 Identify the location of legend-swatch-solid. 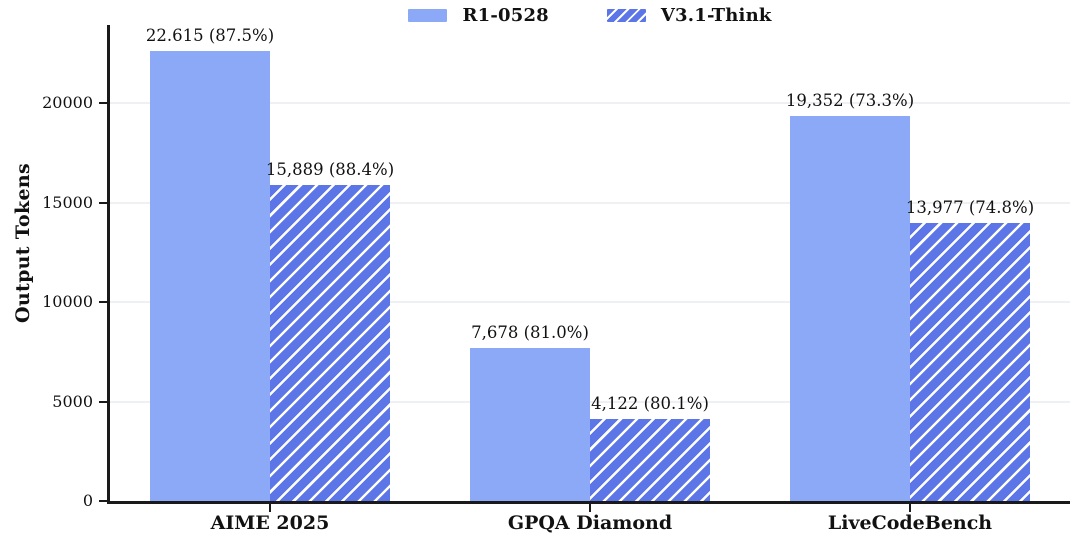
(428, 15).